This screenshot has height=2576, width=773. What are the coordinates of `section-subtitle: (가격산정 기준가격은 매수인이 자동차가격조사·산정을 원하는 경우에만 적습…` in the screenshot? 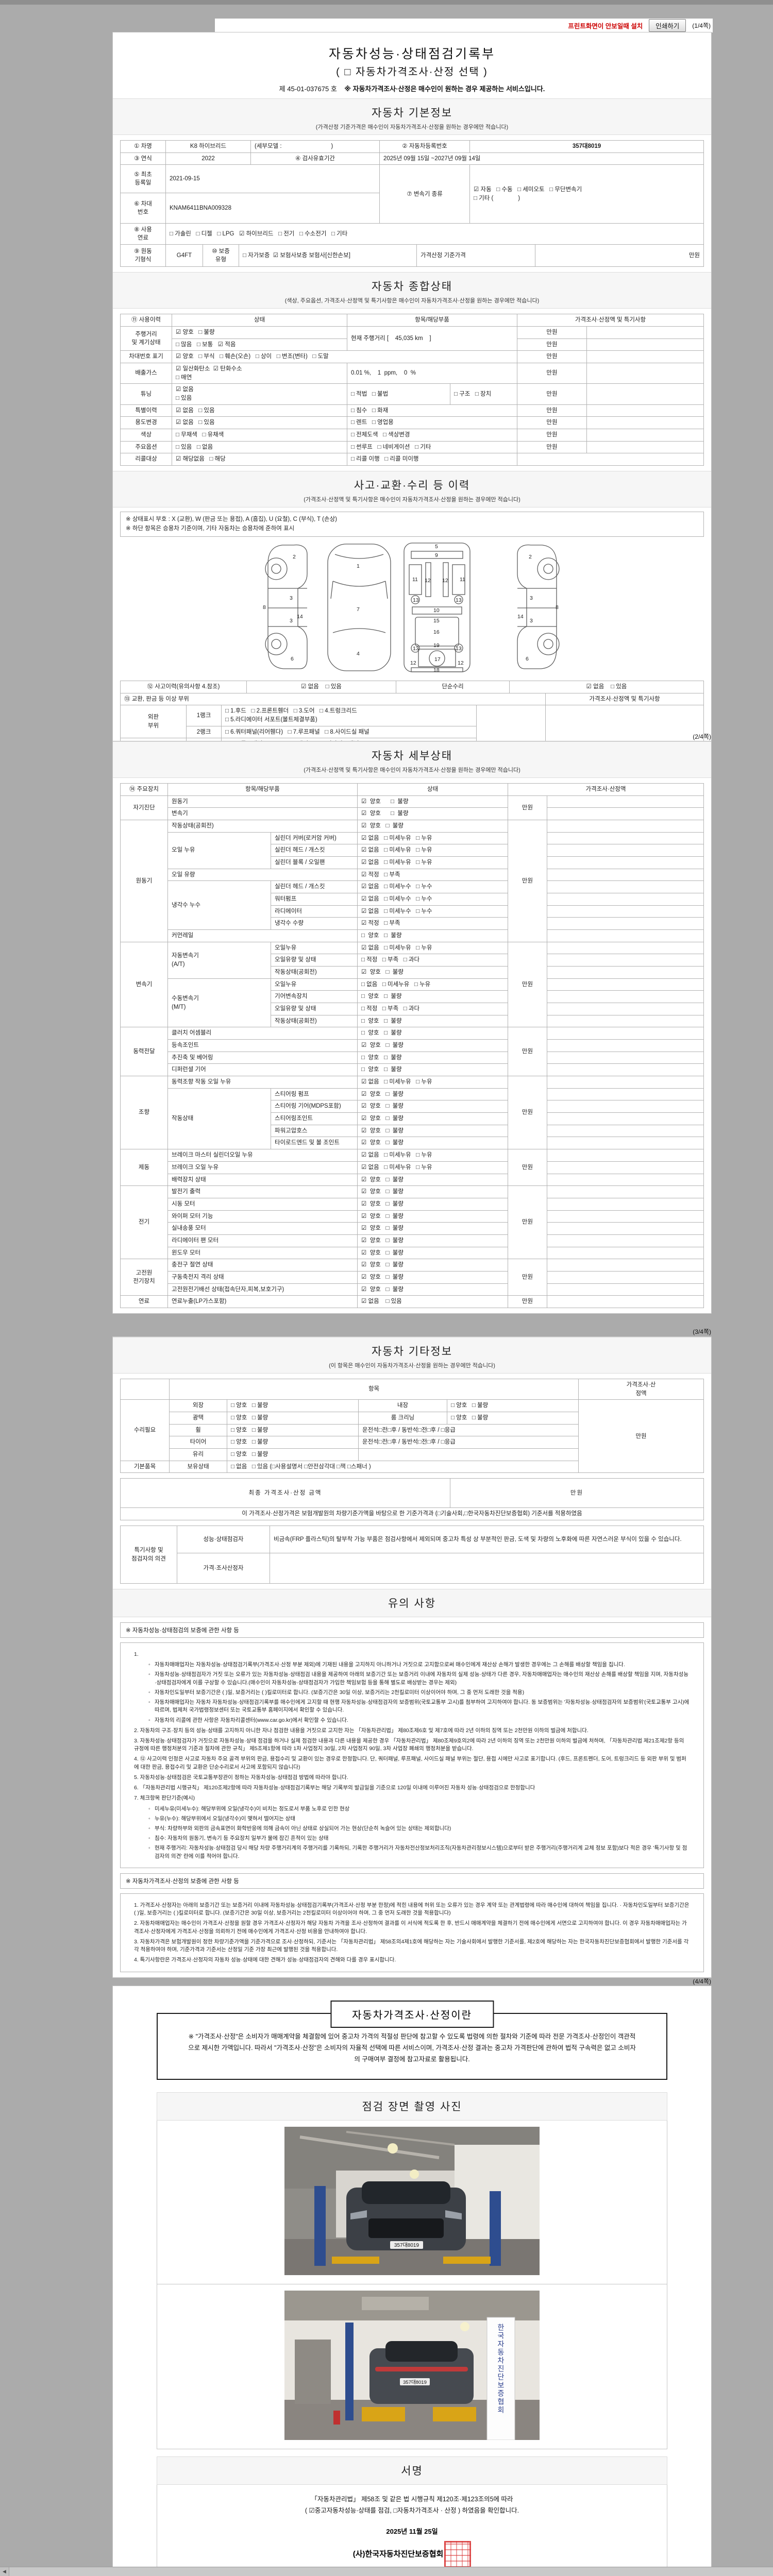 It's located at (412, 127).